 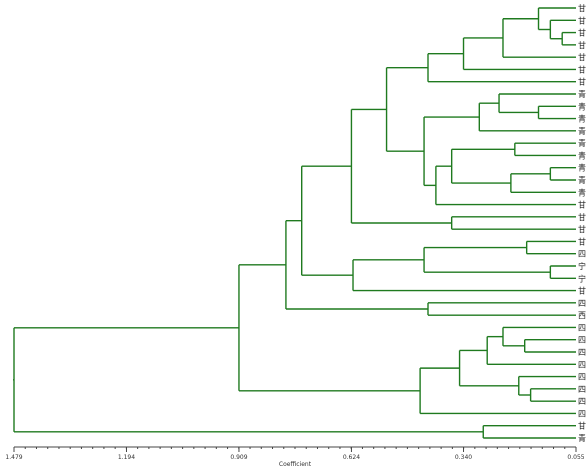 I want to click on tick-label: 1.479, so click(x=13, y=457).